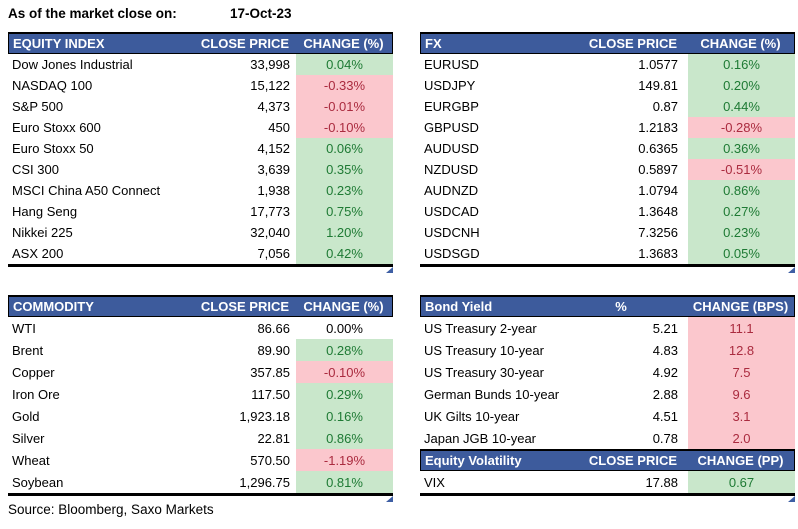 Image resolution: width=798 pixels, height=529 pixels. Describe the element at coordinates (344, 482) in the screenshot. I see `change-value: 0.81%` at that location.